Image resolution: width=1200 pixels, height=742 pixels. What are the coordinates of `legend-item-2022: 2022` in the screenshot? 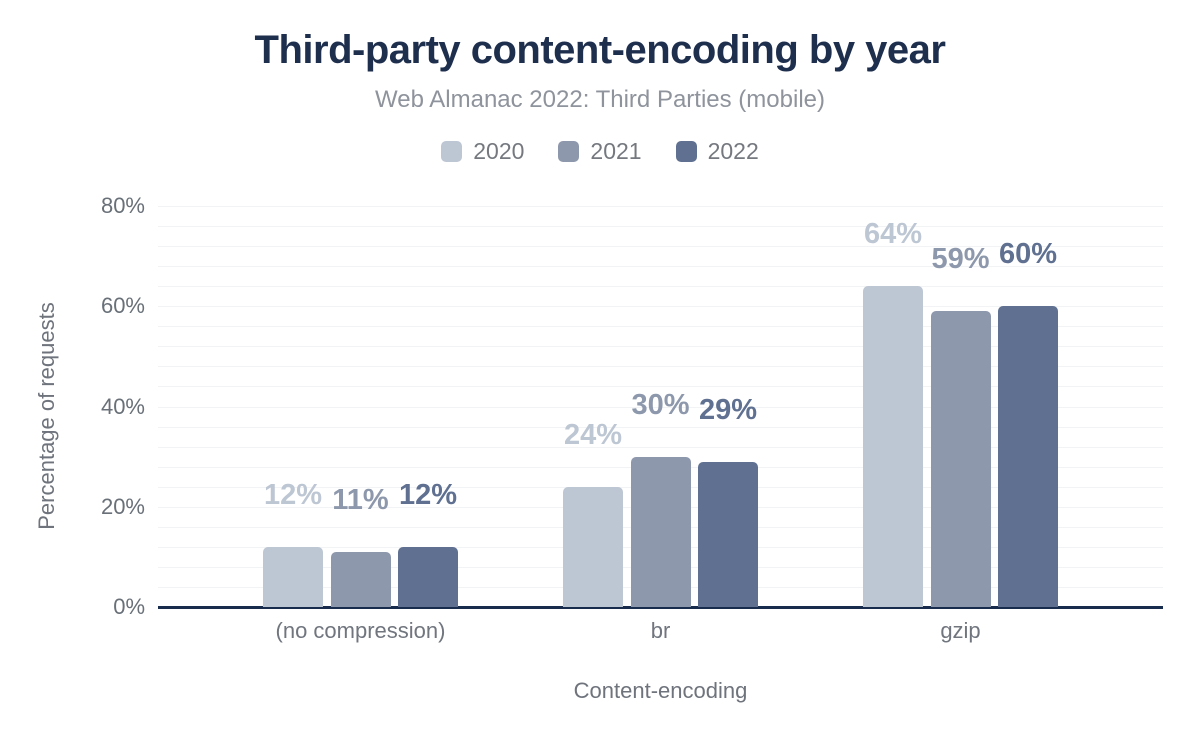 It's located at (717, 151).